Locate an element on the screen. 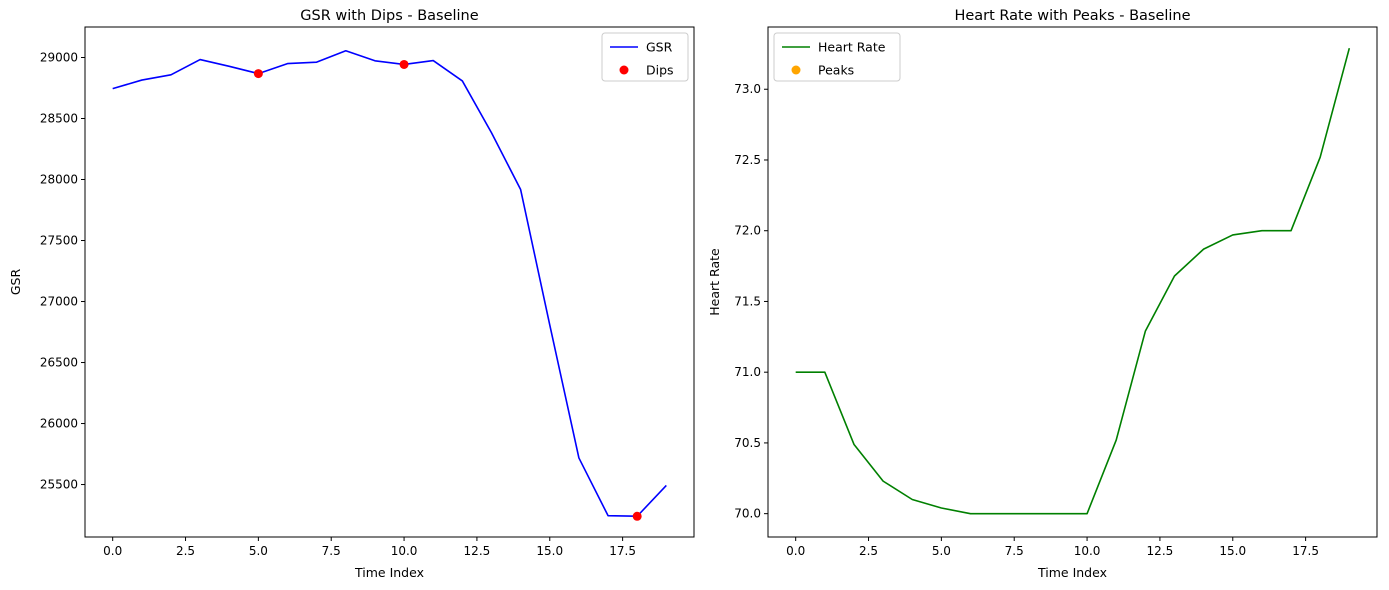  chart1-legend: GSR Dips is located at coordinates (645, 57).